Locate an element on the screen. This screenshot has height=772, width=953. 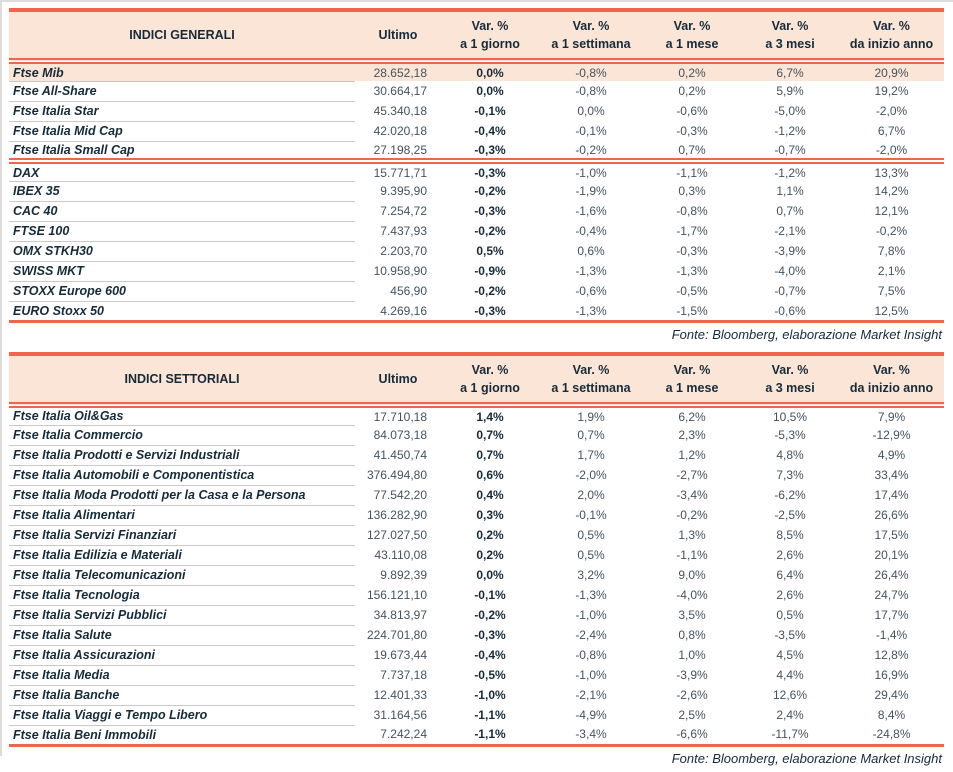
column-header-1day: Var. % a 1 giorno is located at coordinates (490, 380).